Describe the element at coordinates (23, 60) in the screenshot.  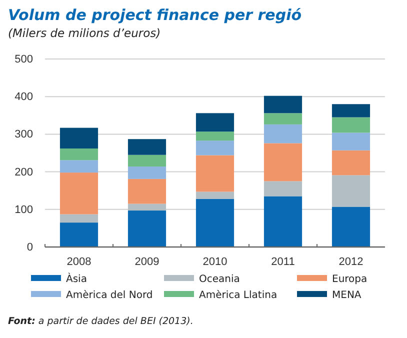
I see `y-tick-label: 500` at that location.